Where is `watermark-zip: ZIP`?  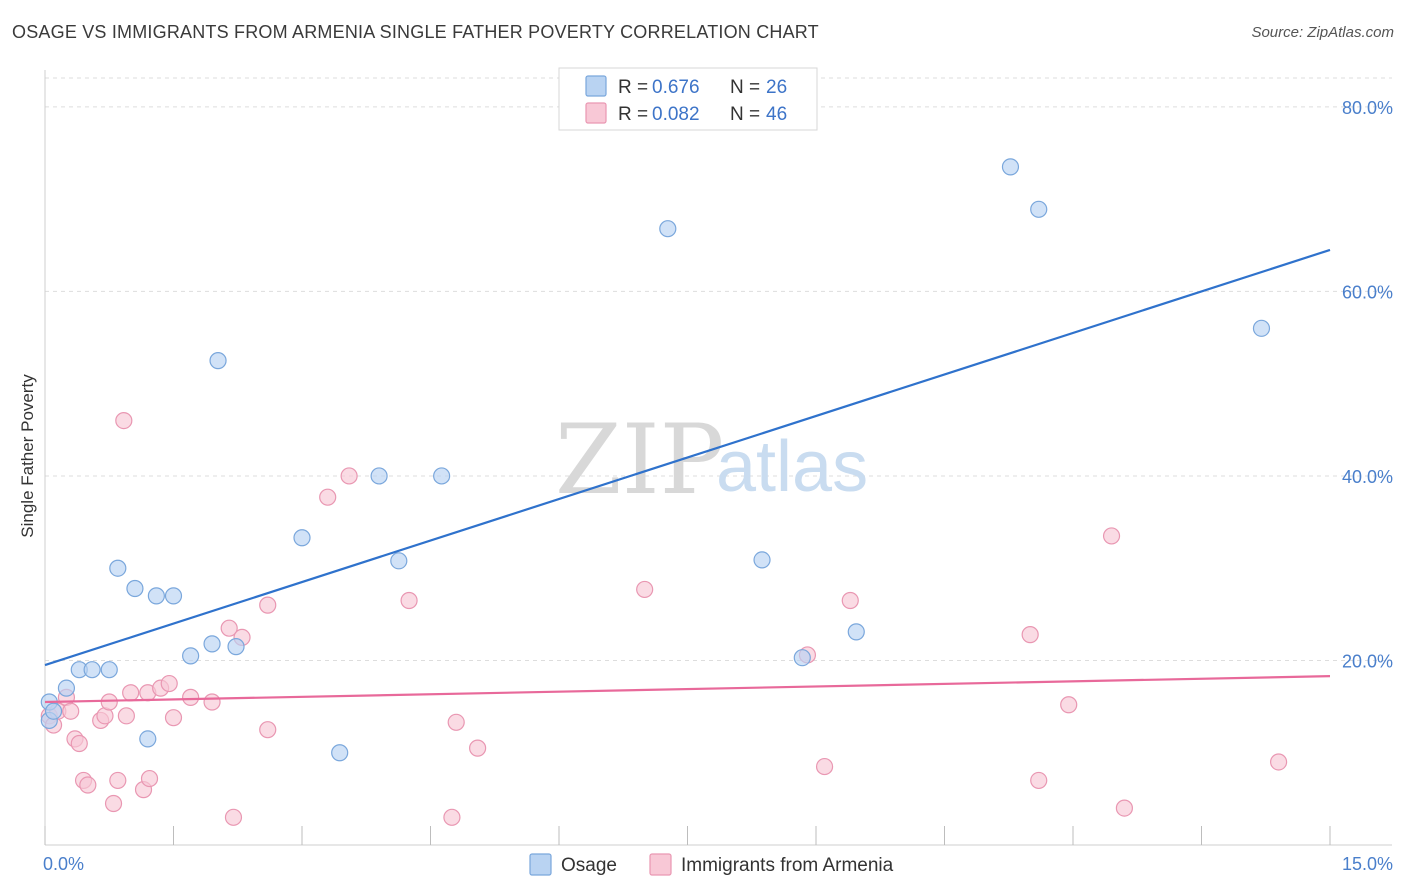
watermark-zip: ZIP is located at coordinates (639, 460).